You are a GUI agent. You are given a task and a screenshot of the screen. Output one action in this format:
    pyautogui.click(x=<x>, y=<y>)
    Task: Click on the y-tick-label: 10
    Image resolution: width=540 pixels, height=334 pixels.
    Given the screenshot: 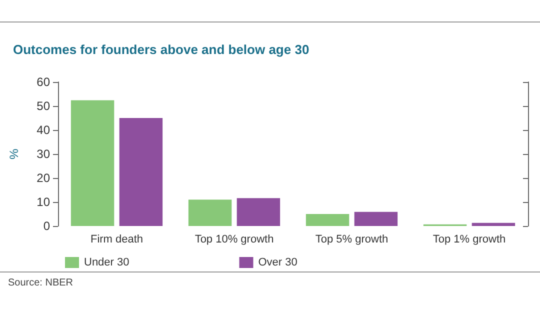 What is the action you would take?
    pyautogui.click(x=43, y=202)
    